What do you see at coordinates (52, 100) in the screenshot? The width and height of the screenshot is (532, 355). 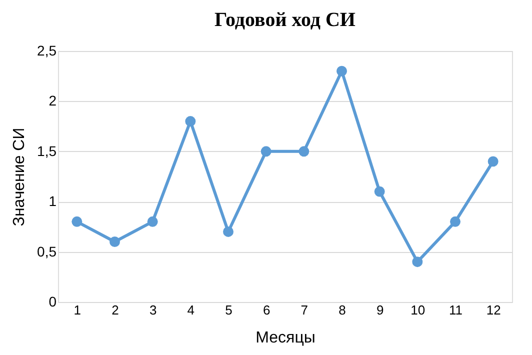 I see `y-tick-label: 2` at bounding box center [52, 100].